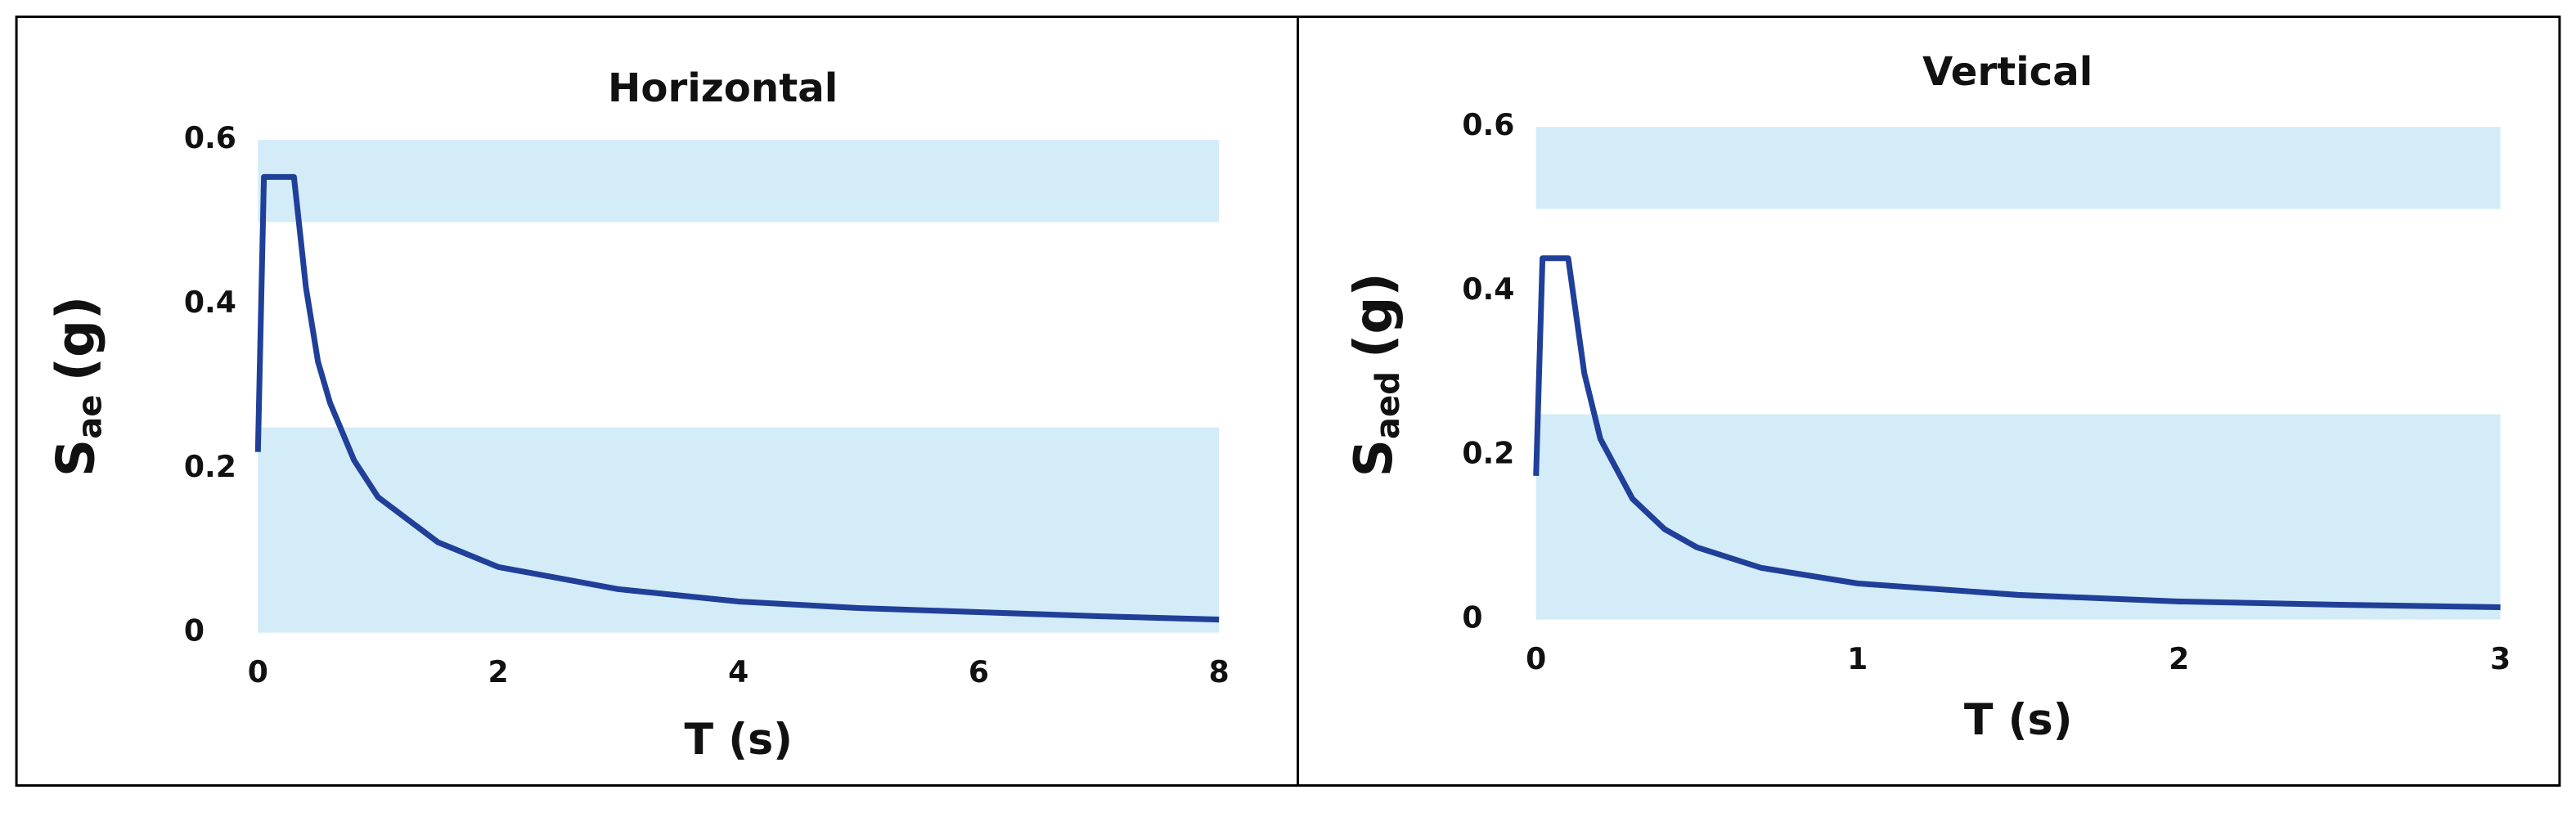 This screenshot has height=817, width=2576. Describe the element at coordinates (739, 671) in the screenshot. I see `x-tick-label: 4` at that location.